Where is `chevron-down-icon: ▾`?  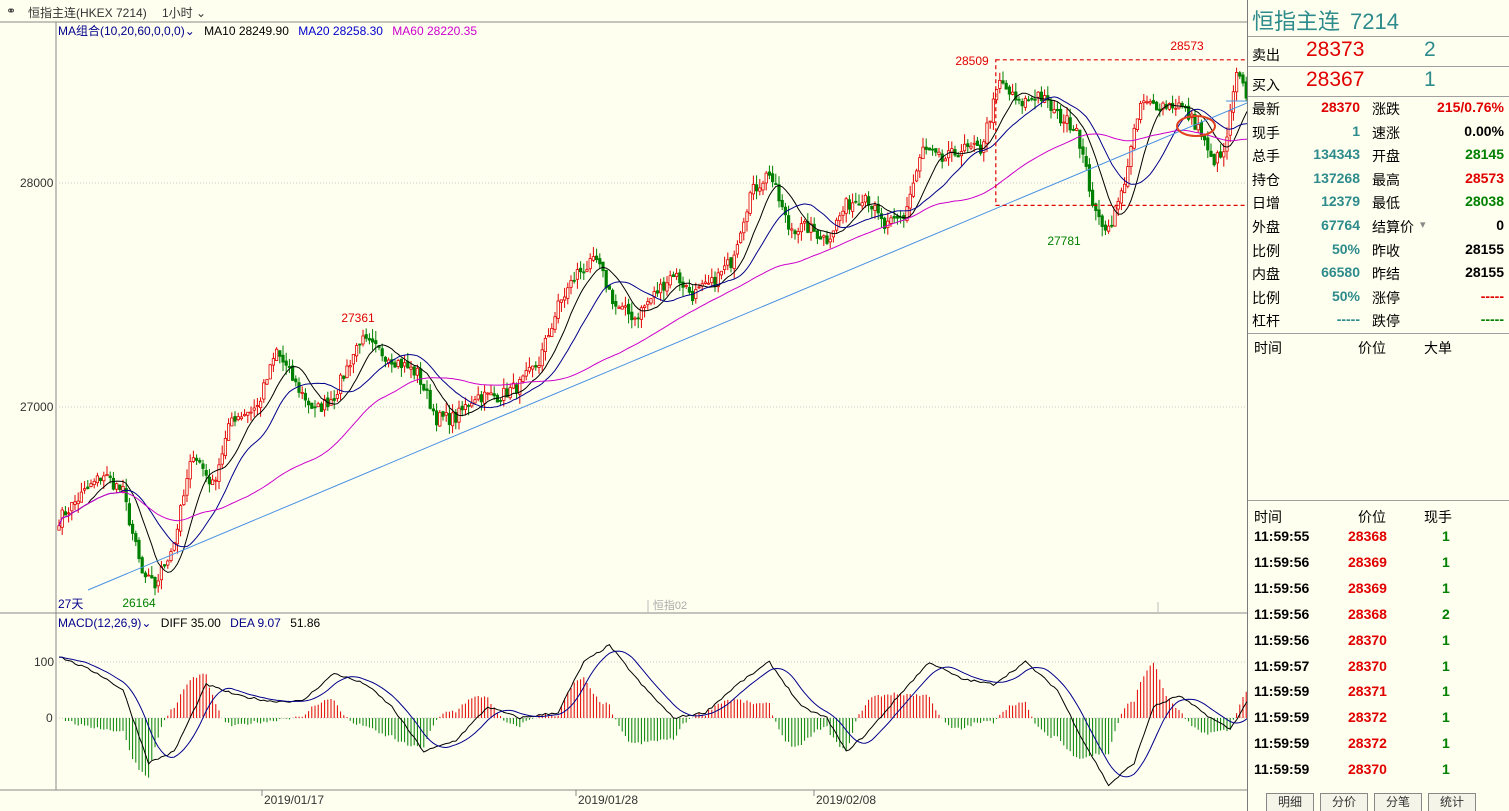 chevron-down-icon: ▾ is located at coordinates (1423, 225).